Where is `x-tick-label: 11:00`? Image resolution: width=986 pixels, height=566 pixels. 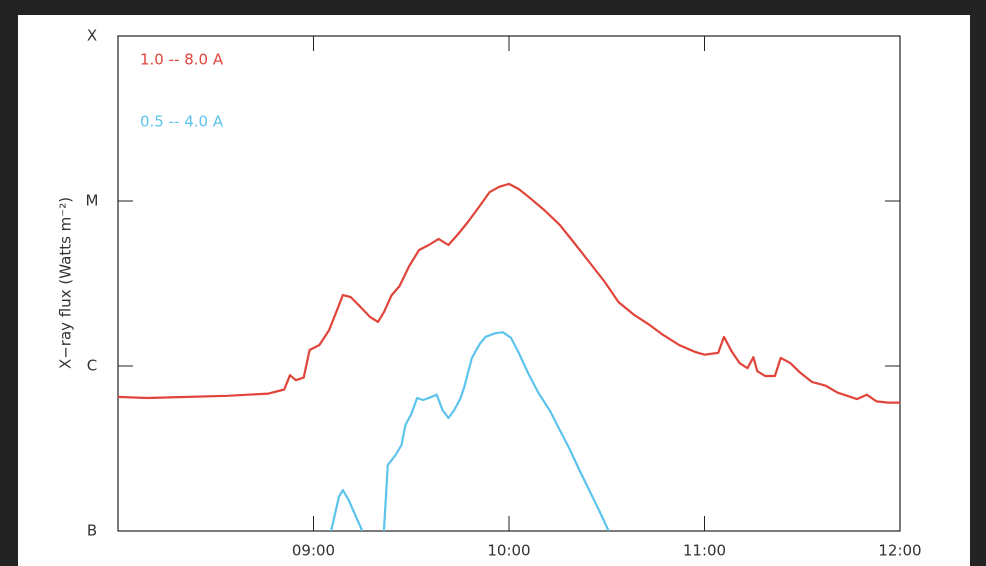
x-tick-label: 11:00 is located at coordinates (704, 551).